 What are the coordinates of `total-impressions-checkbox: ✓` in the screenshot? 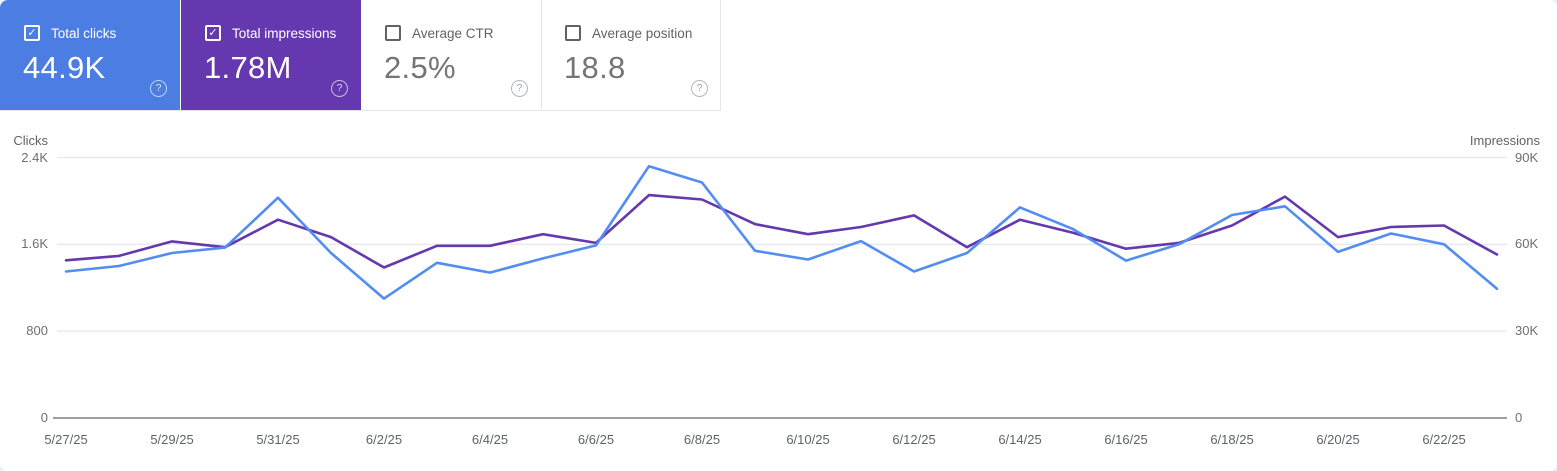 It's located at (213, 33).